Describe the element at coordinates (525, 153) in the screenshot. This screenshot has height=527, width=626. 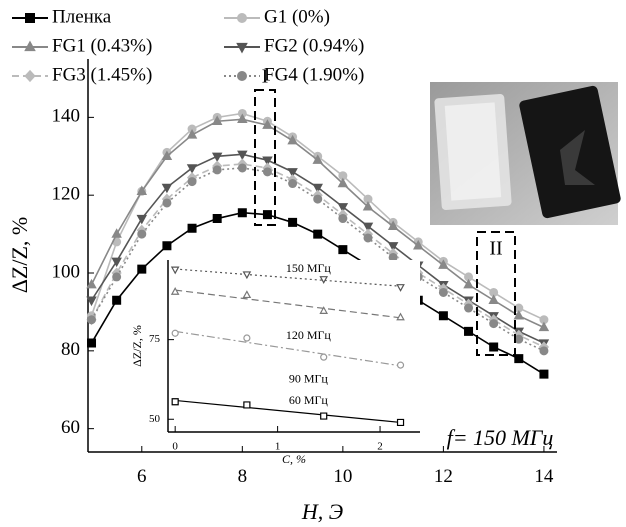
I see `photo` at that location.